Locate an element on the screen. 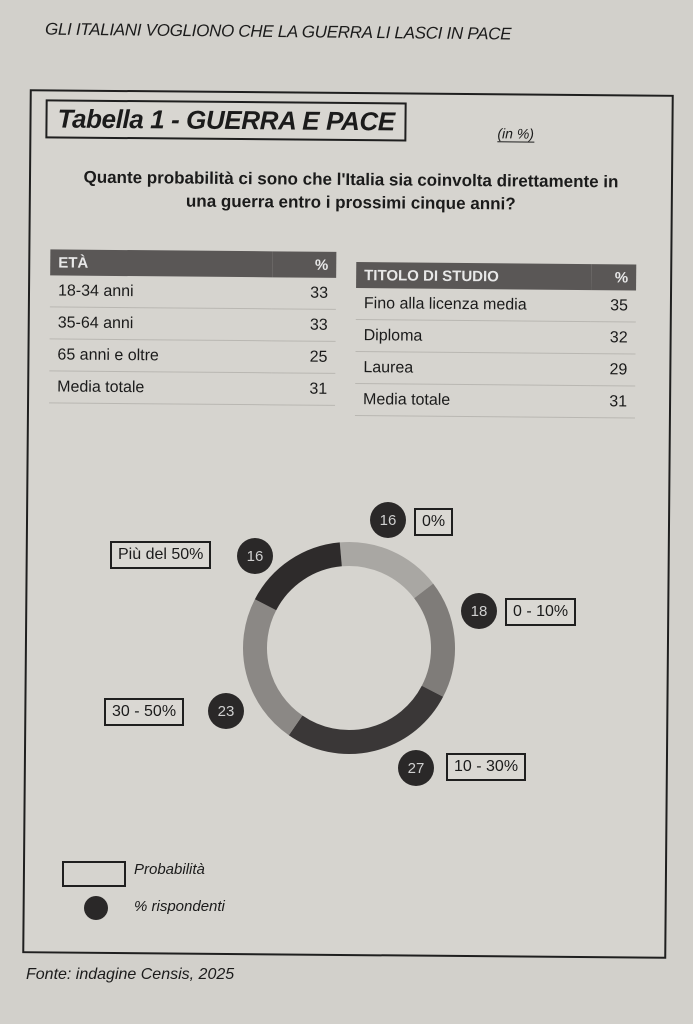 This screenshot has height=1024, width=693. source-note: Fonte: indagine Censis, 2025 is located at coordinates (130, 974).